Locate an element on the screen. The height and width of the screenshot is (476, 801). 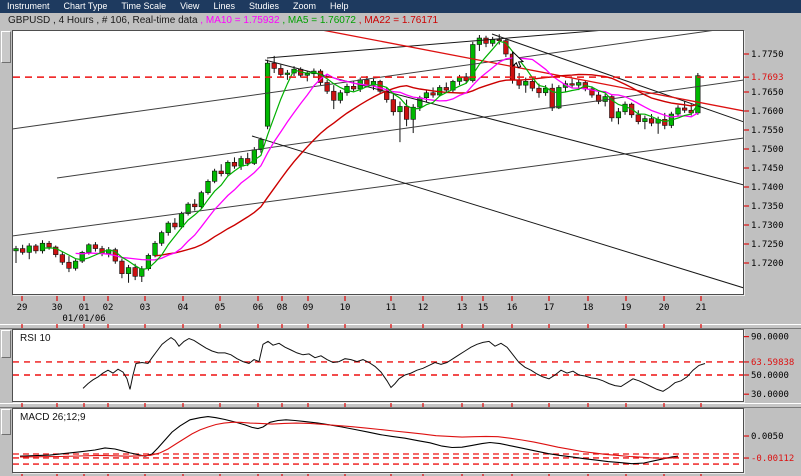
axis-label: 21 is located at coordinates (701, 308).